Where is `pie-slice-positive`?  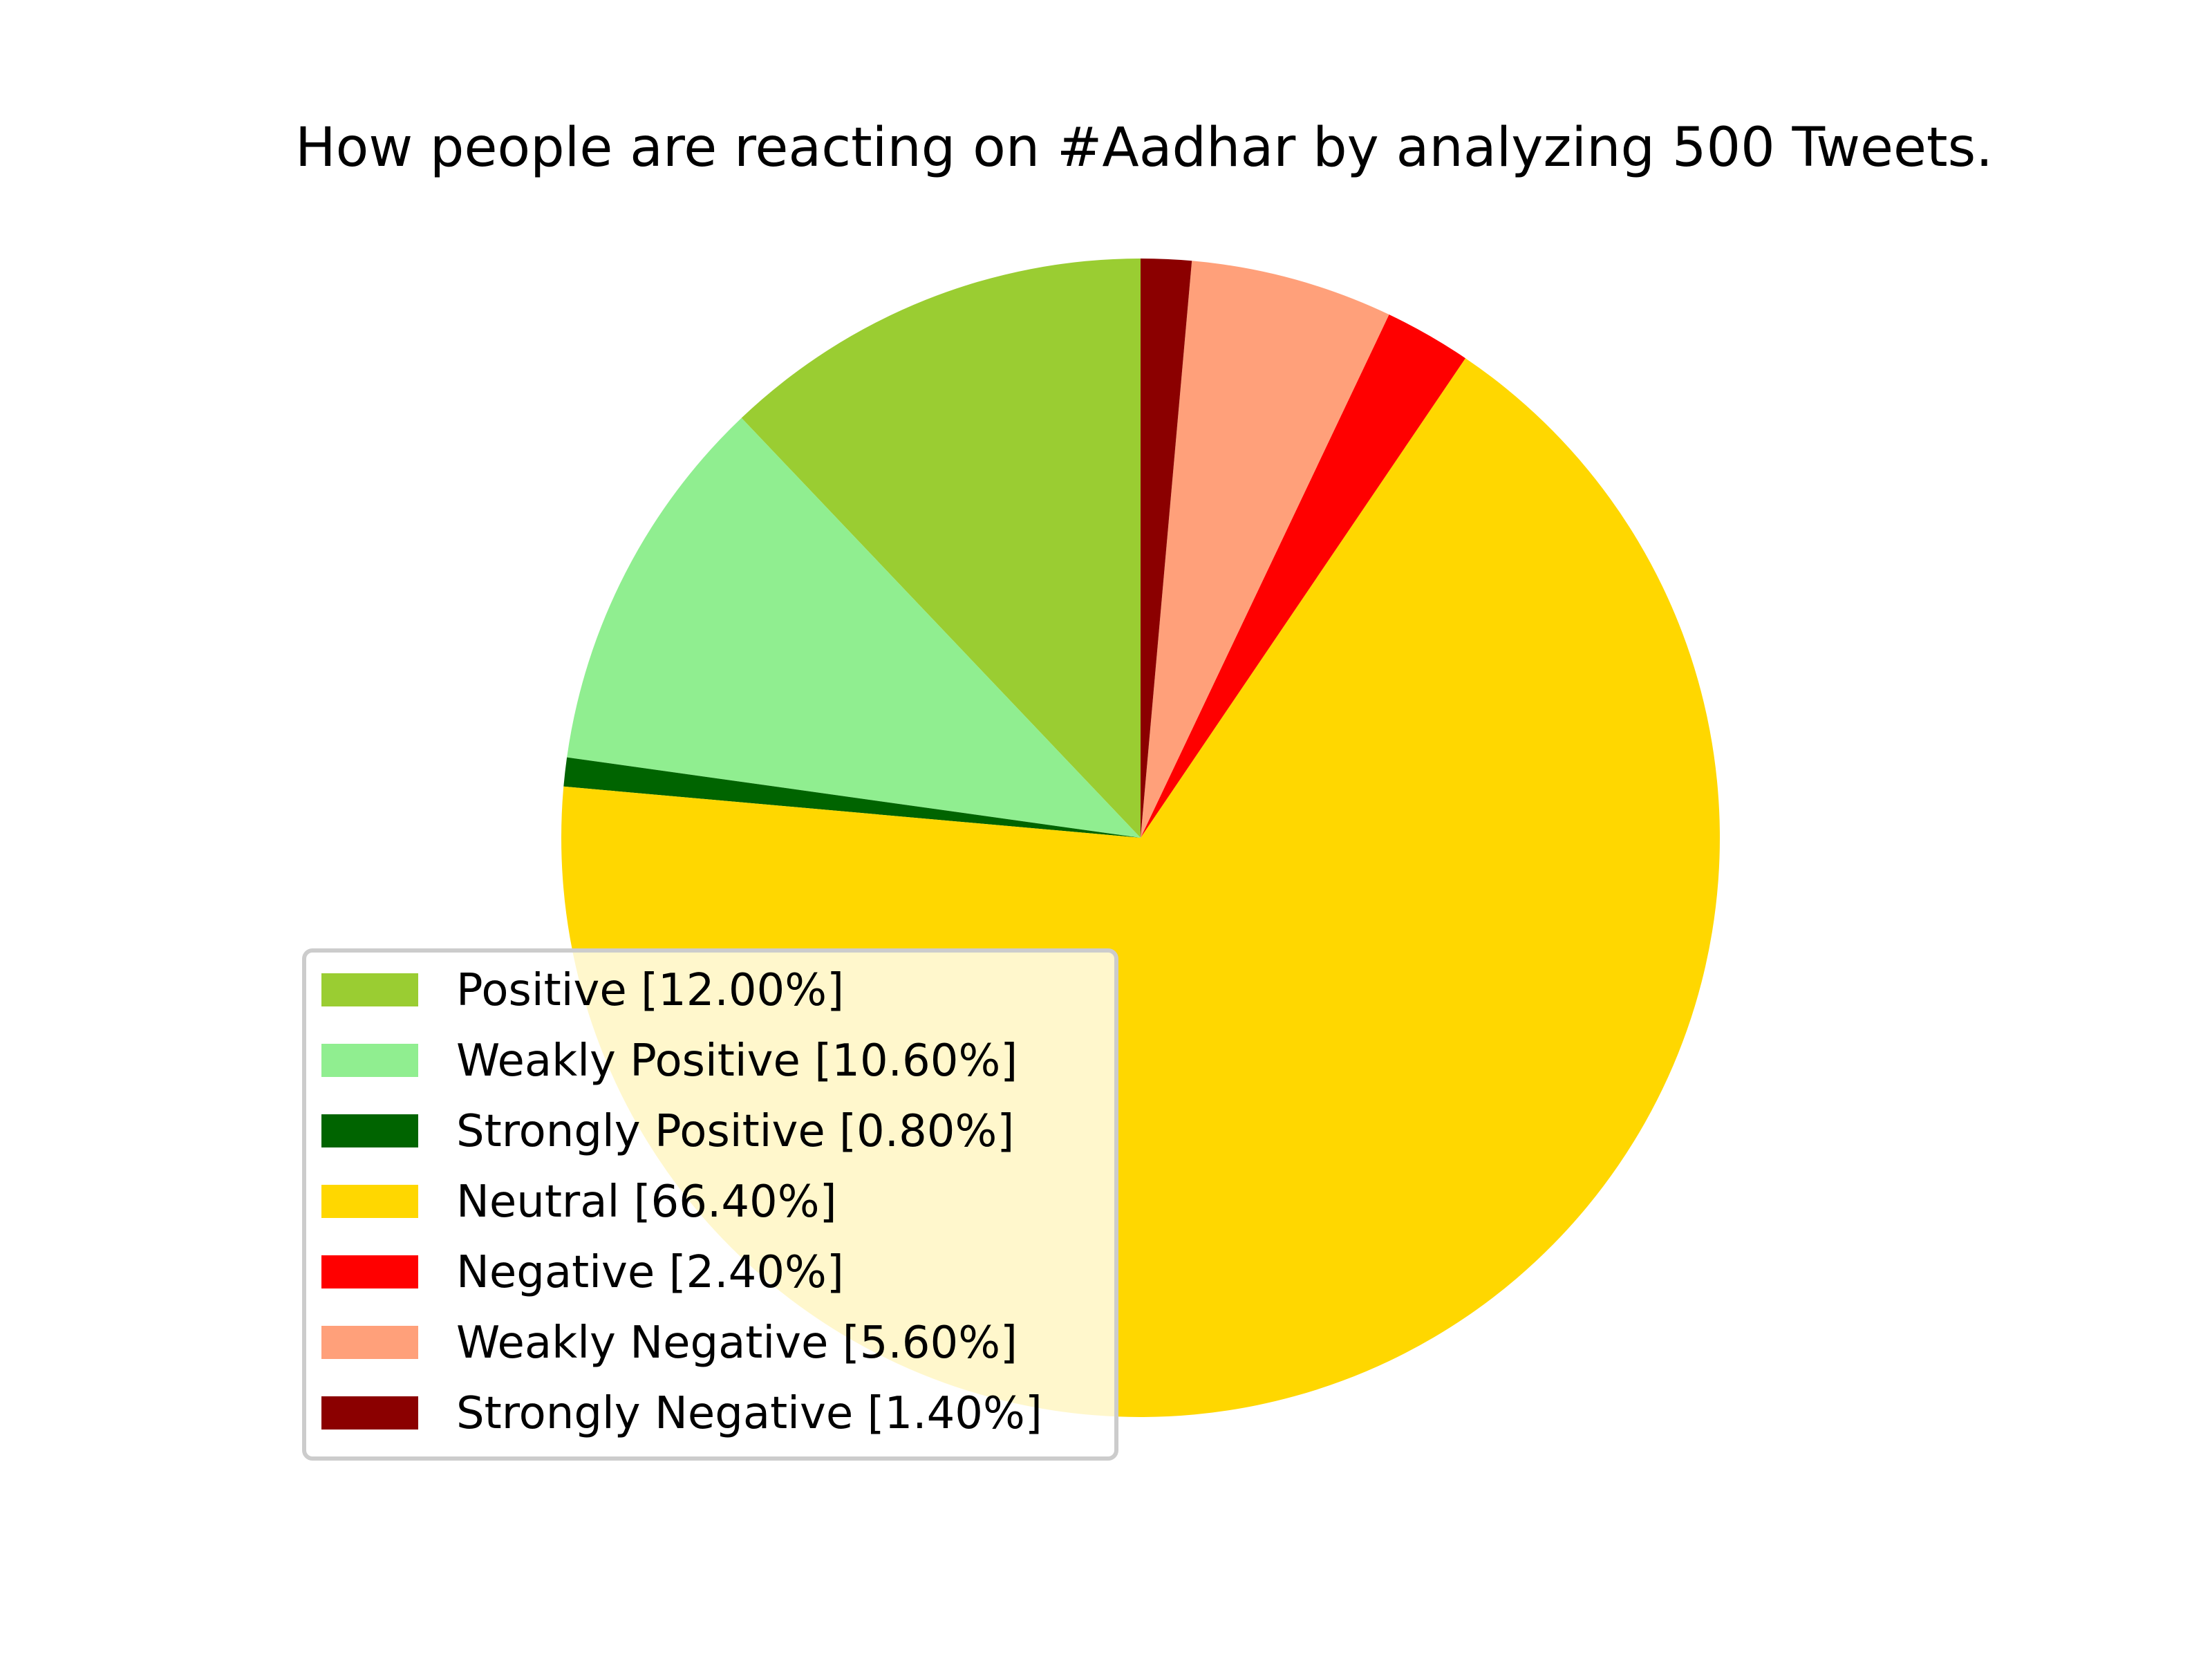 pie-slice-positive is located at coordinates (941, 548).